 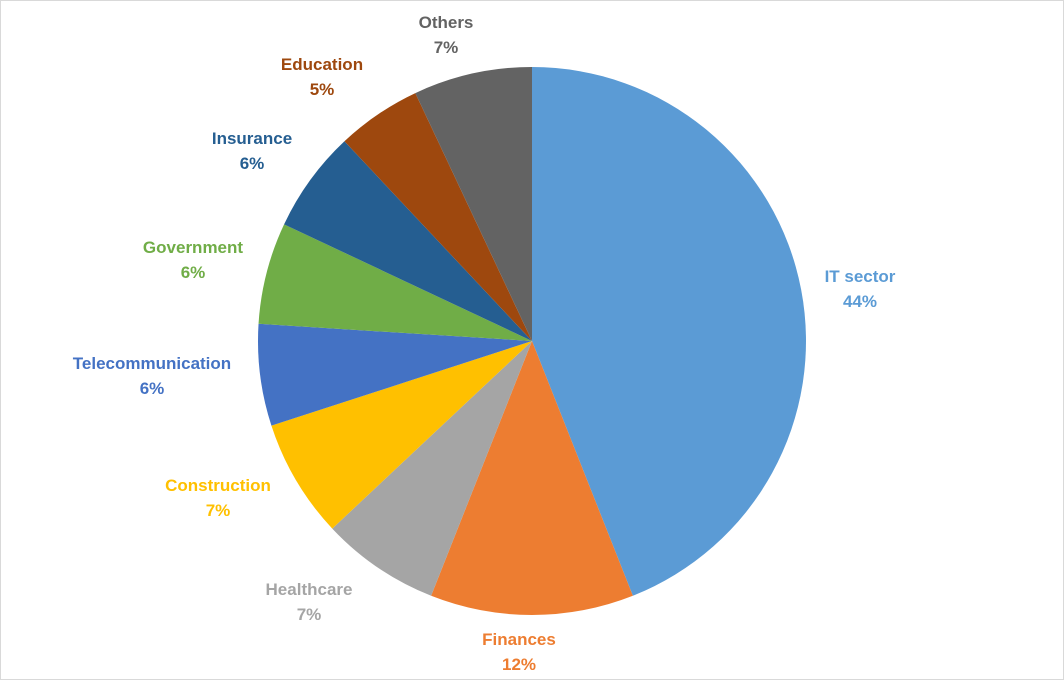 What do you see at coordinates (395, 282) in the screenshot?
I see `pie-slice-government` at bounding box center [395, 282].